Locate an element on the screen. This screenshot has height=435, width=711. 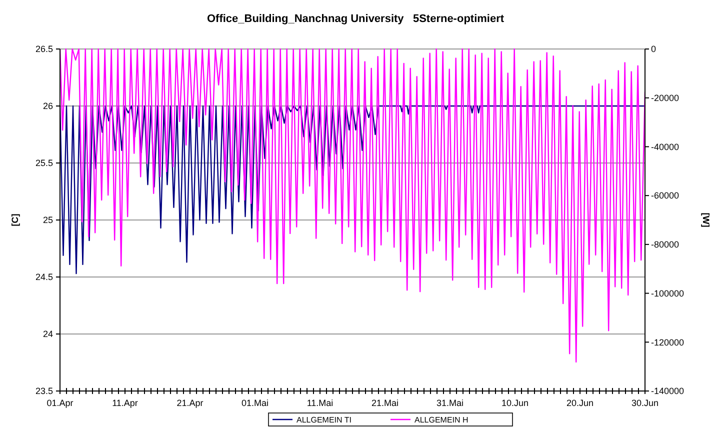
x-tick-label: 20.Jun is located at coordinates (580, 403).